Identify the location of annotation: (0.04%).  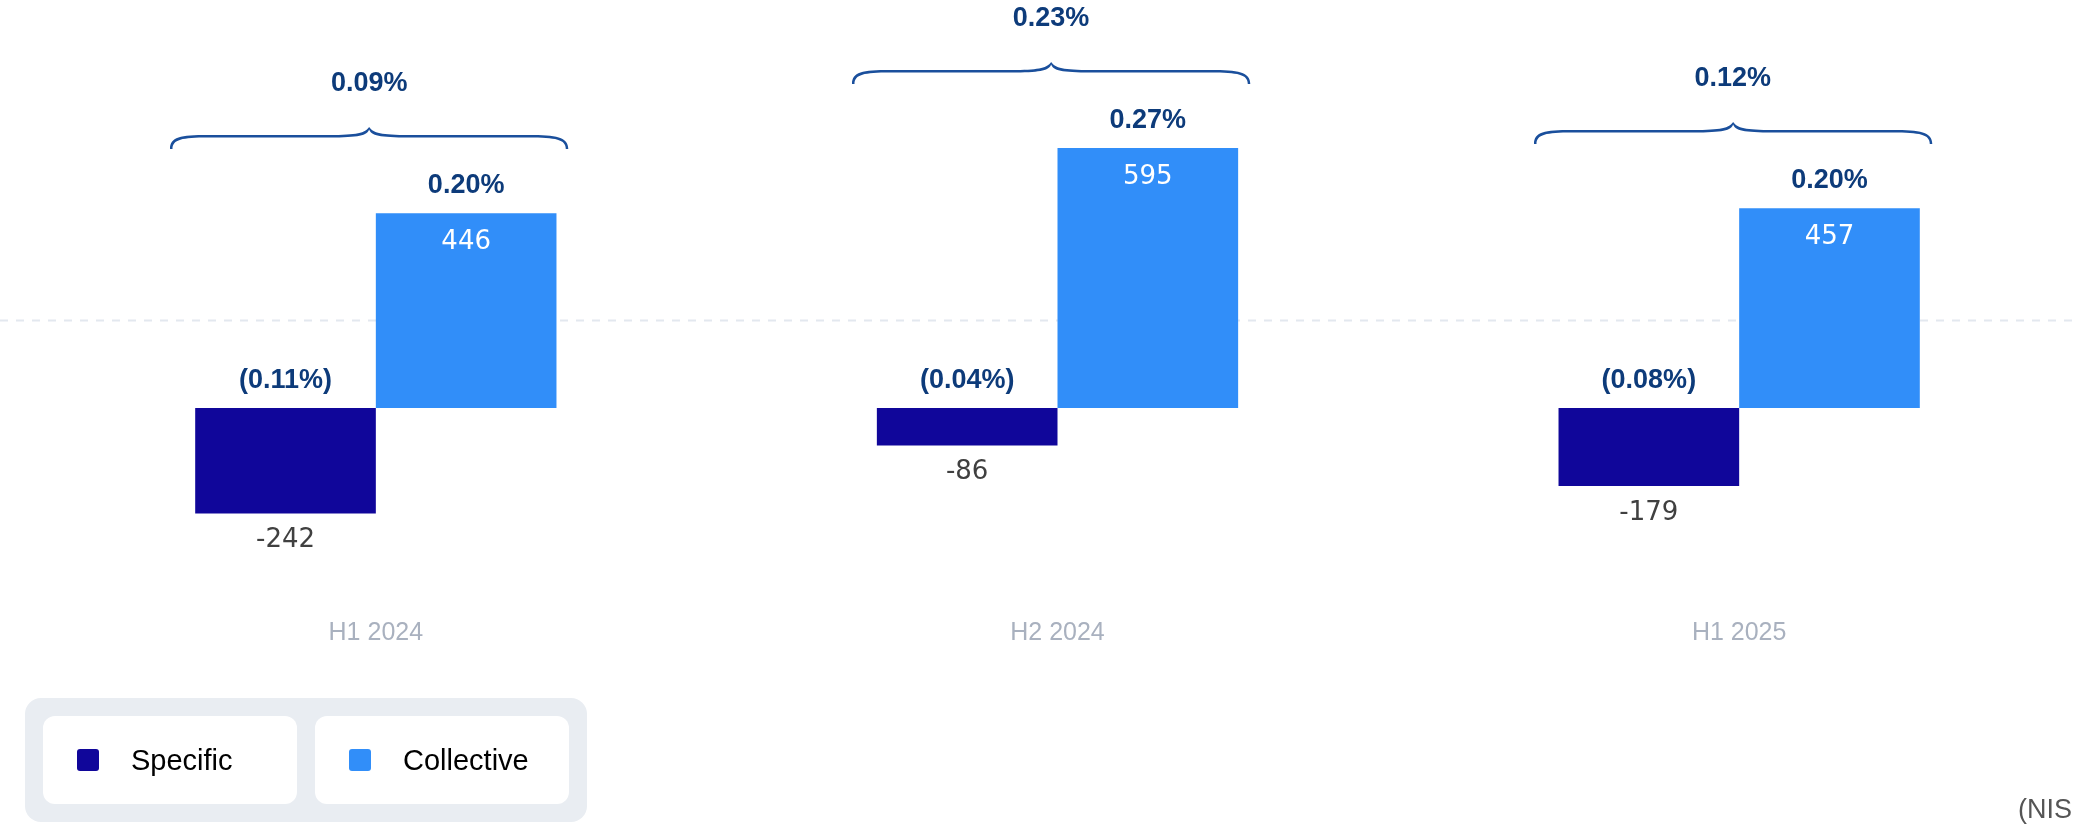
(967, 378).